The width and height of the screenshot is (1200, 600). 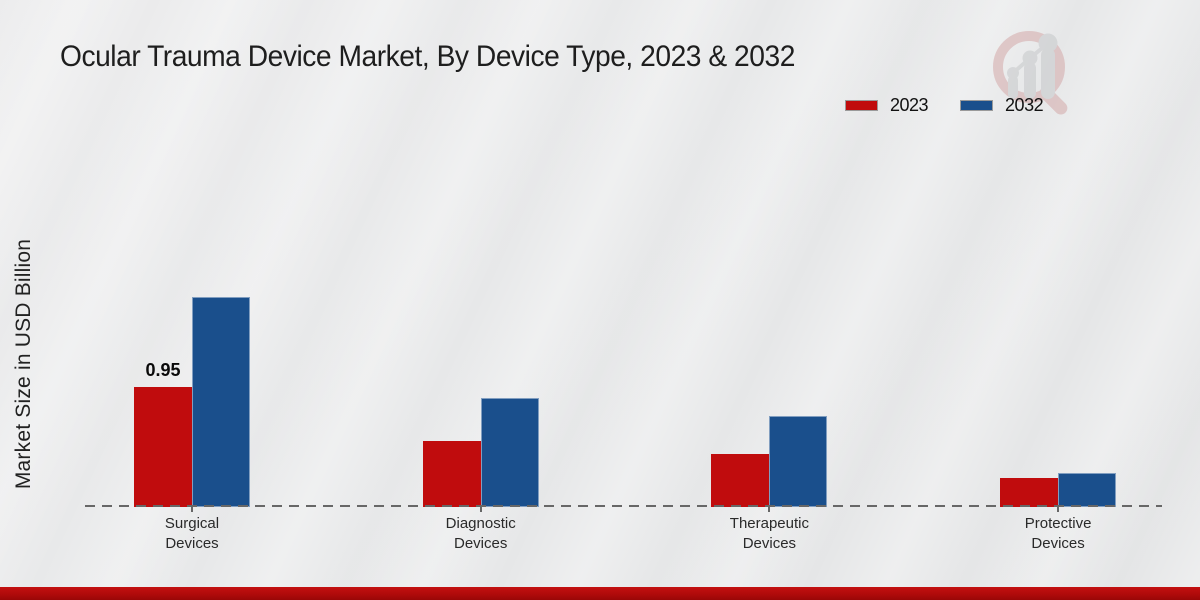 What do you see at coordinates (451, 474) in the screenshot?
I see `bar-2023-diagnostic-devices` at bounding box center [451, 474].